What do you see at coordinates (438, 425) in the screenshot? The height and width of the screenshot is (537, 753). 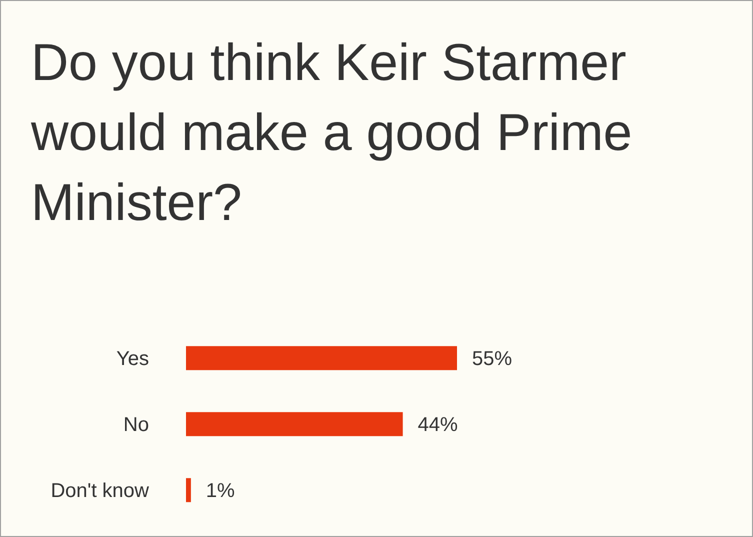 I see `data-label: 44%` at bounding box center [438, 425].